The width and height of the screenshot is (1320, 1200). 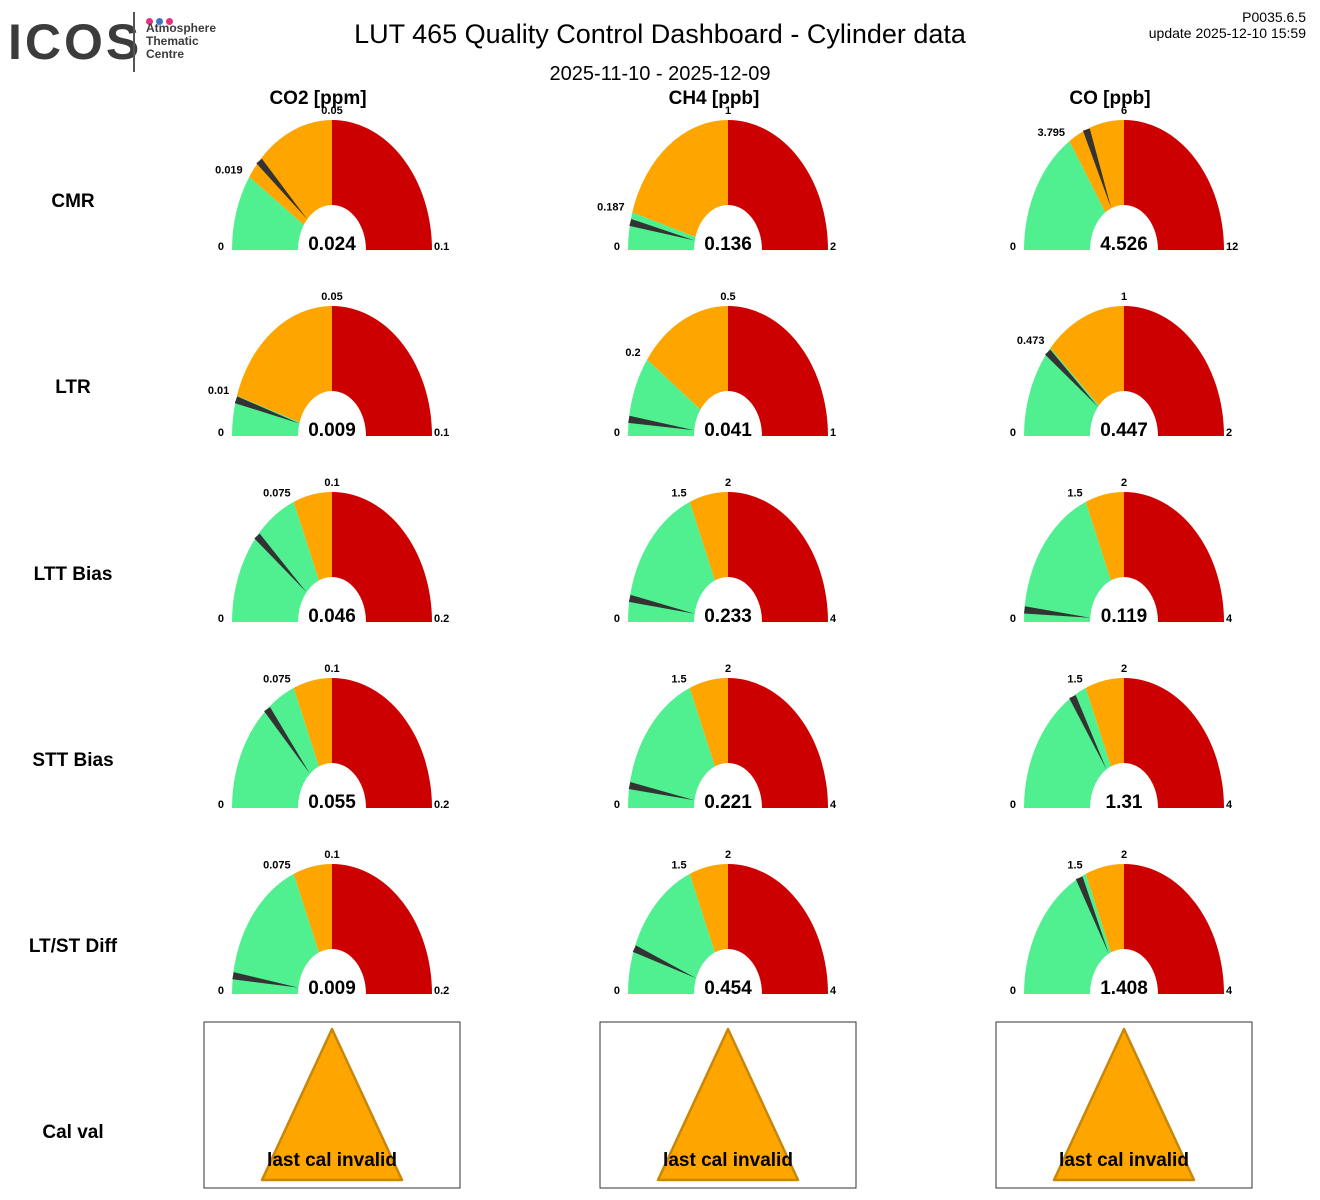 What do you see at coordinates (660, 74) in the screenshot?
I see `date-range: 2025-11-10 - 2025-12-09` at bounding box center [660, 74].